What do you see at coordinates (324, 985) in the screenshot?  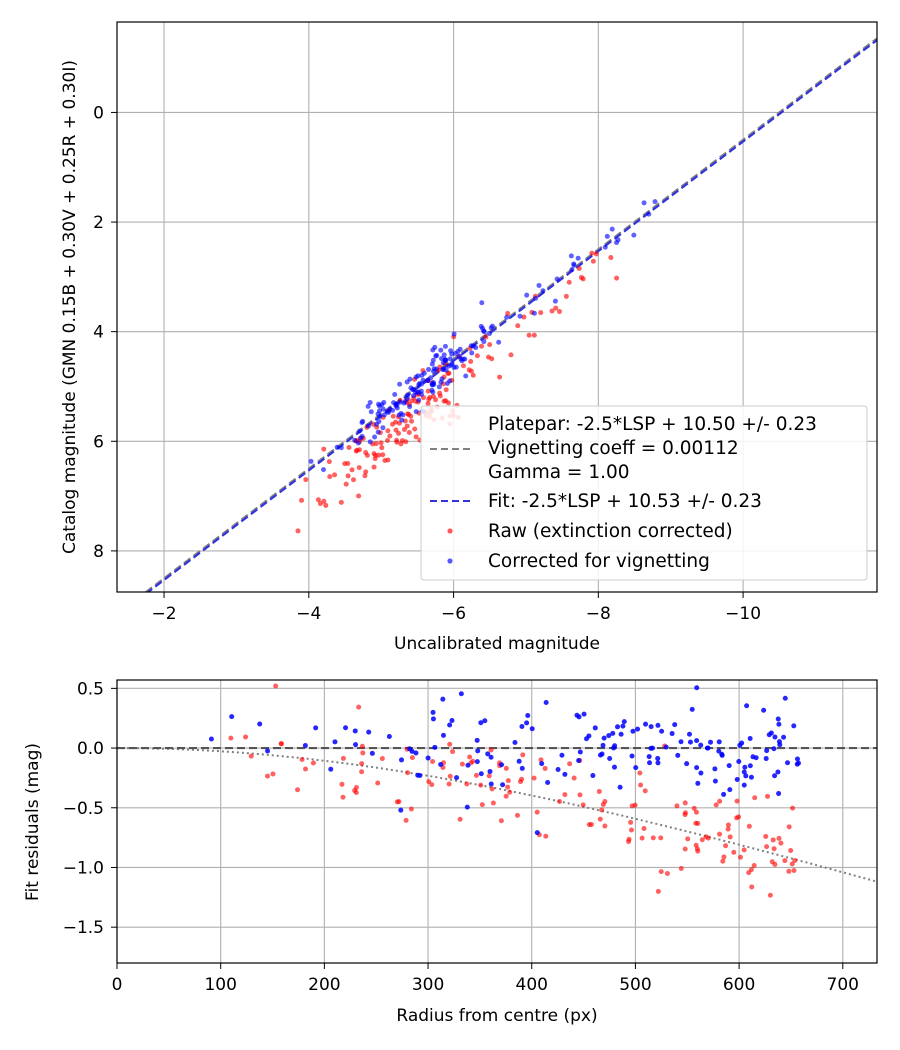 I see `bottom-x-tick-label: 200` at bounding box center [324, 985].